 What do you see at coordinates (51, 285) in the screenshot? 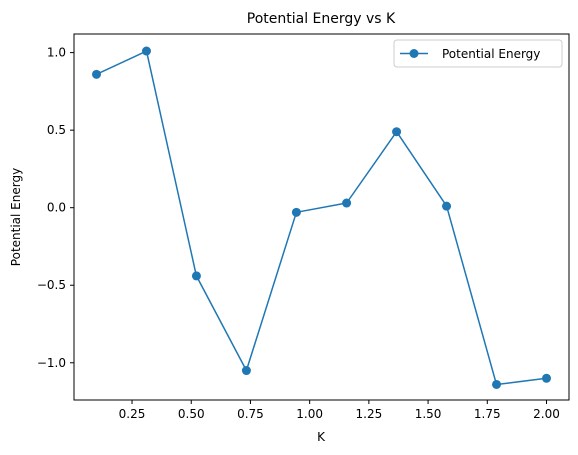
I see `y-tick-label: −0.5` at bounding box center [51, 285].